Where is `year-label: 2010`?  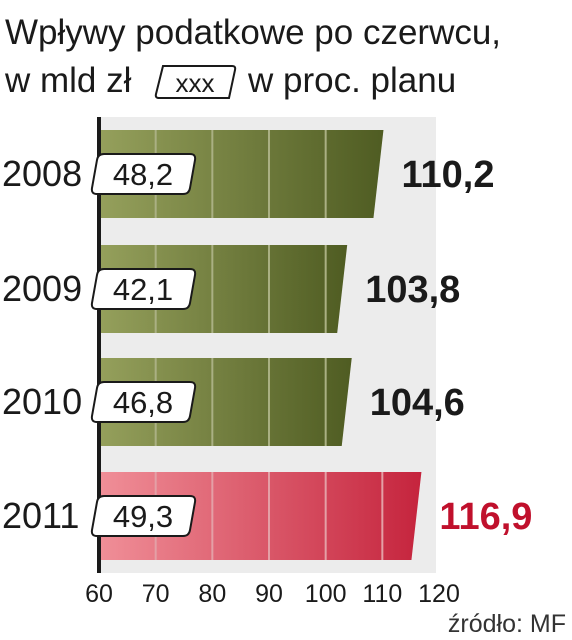
year-label: 2010 is located at coordinates (42, 401).